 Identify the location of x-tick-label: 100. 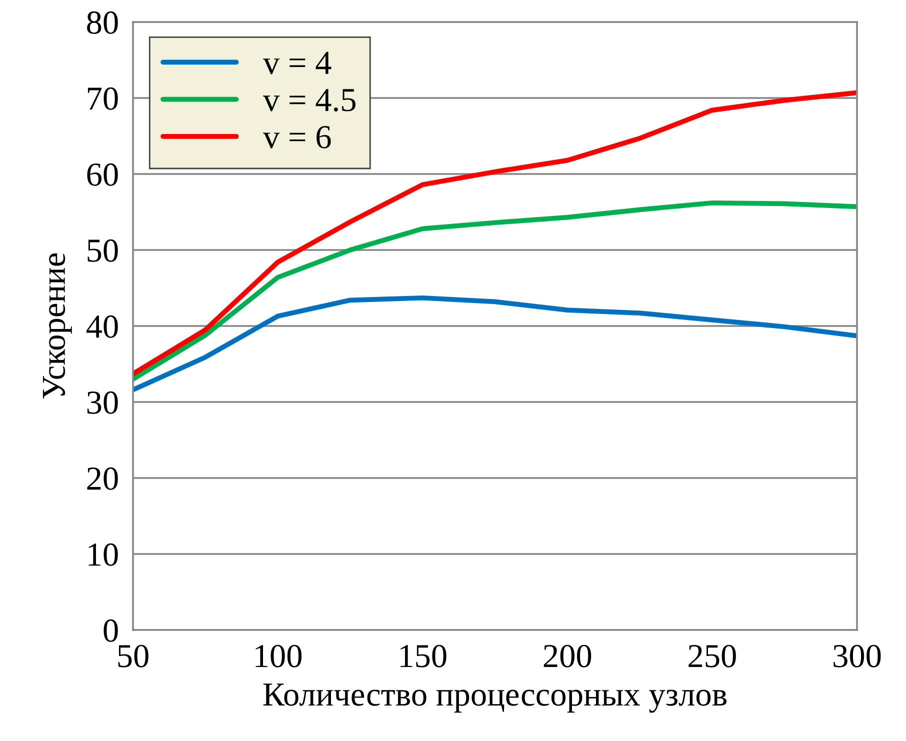
(279, 656).